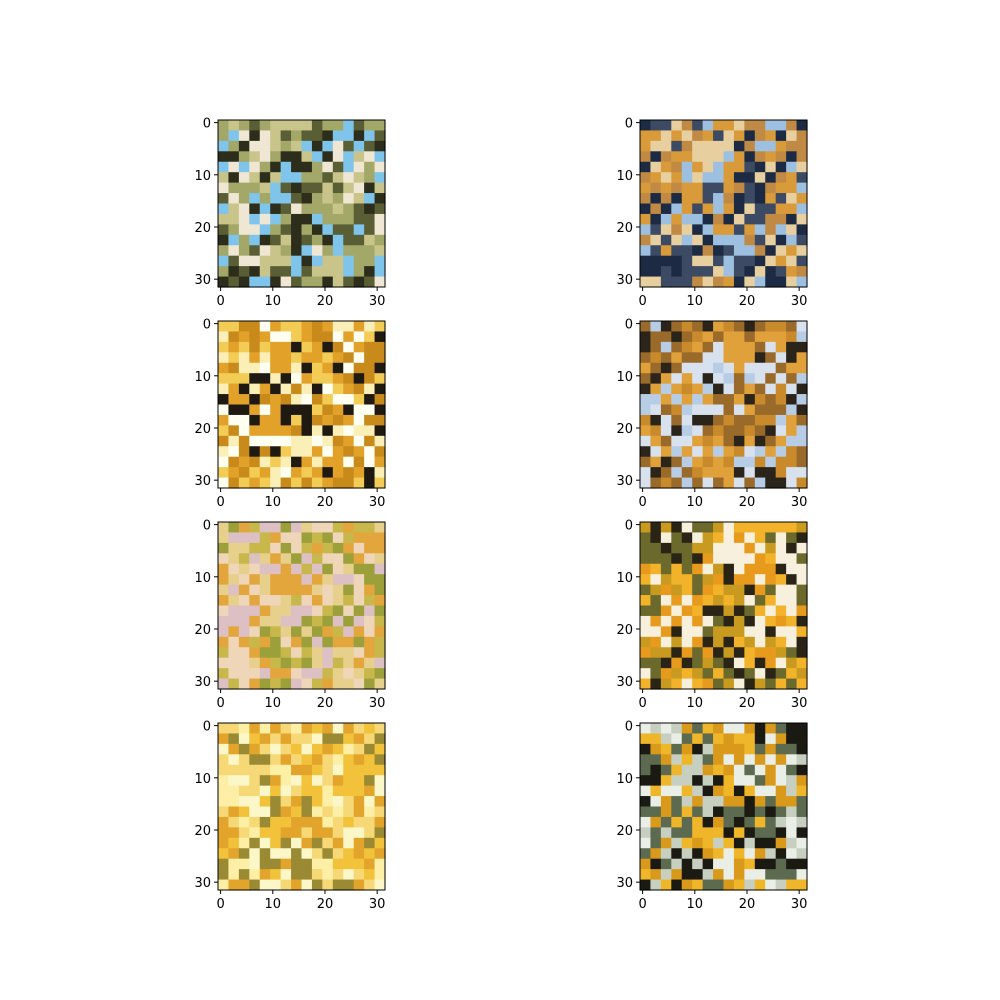 This screenshot has height=1000, width=1000. Describe the element at coordinates (629, 325) in the screenshot. I see `y-tick-label: 0` at that location.